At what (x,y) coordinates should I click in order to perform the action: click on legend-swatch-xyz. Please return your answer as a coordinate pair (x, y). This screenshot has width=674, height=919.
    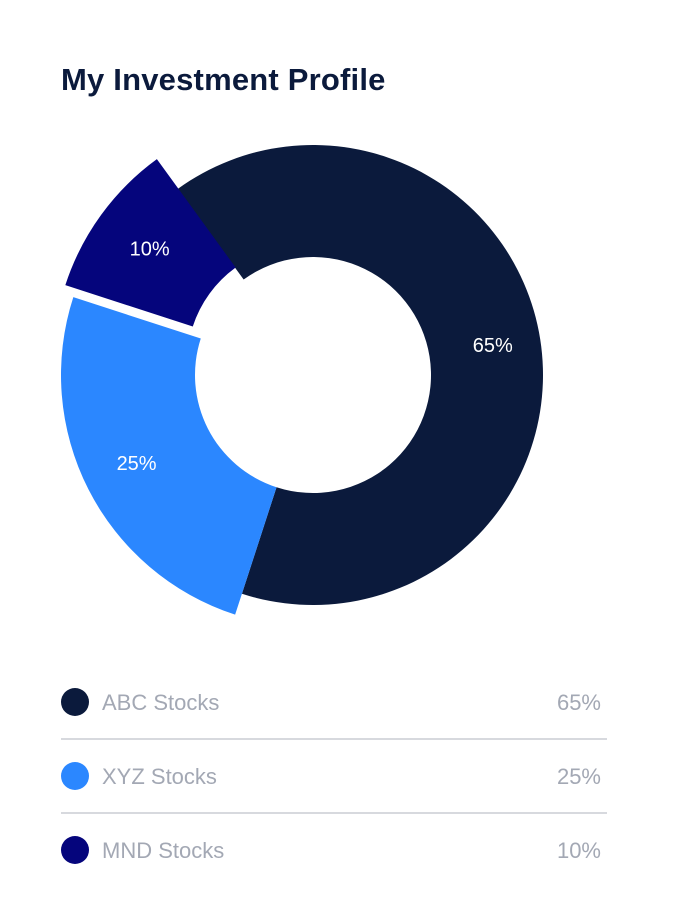
    Looking at the image, I should click on (75, 776).